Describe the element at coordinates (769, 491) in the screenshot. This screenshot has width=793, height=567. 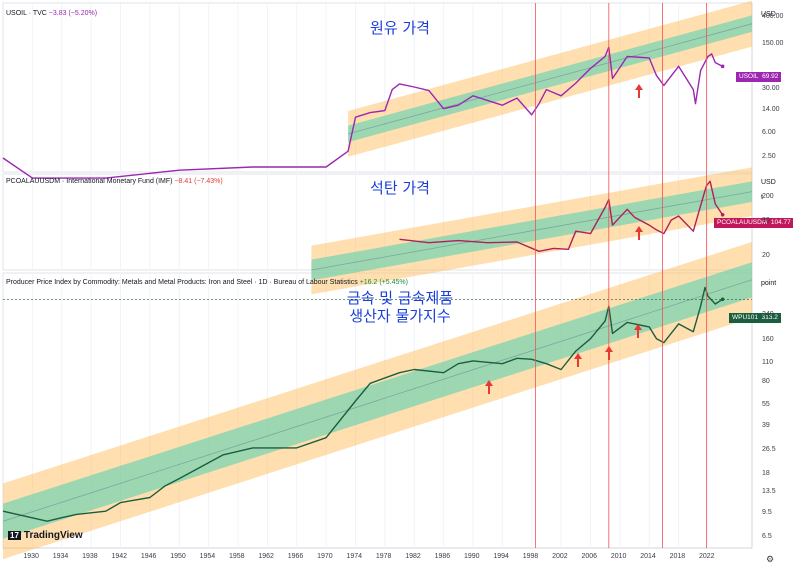
I see `y-tick-label: 13.5` at that location.